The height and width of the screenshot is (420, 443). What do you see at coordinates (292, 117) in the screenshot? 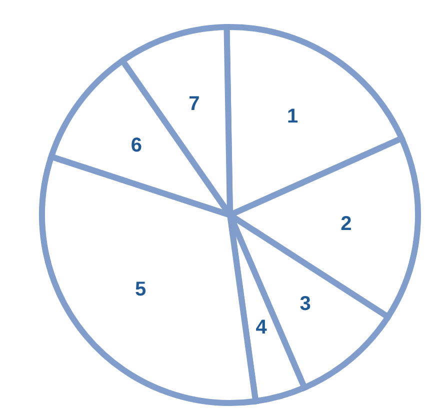
I see `slice-label: 1` at bounding box center [292, 117].